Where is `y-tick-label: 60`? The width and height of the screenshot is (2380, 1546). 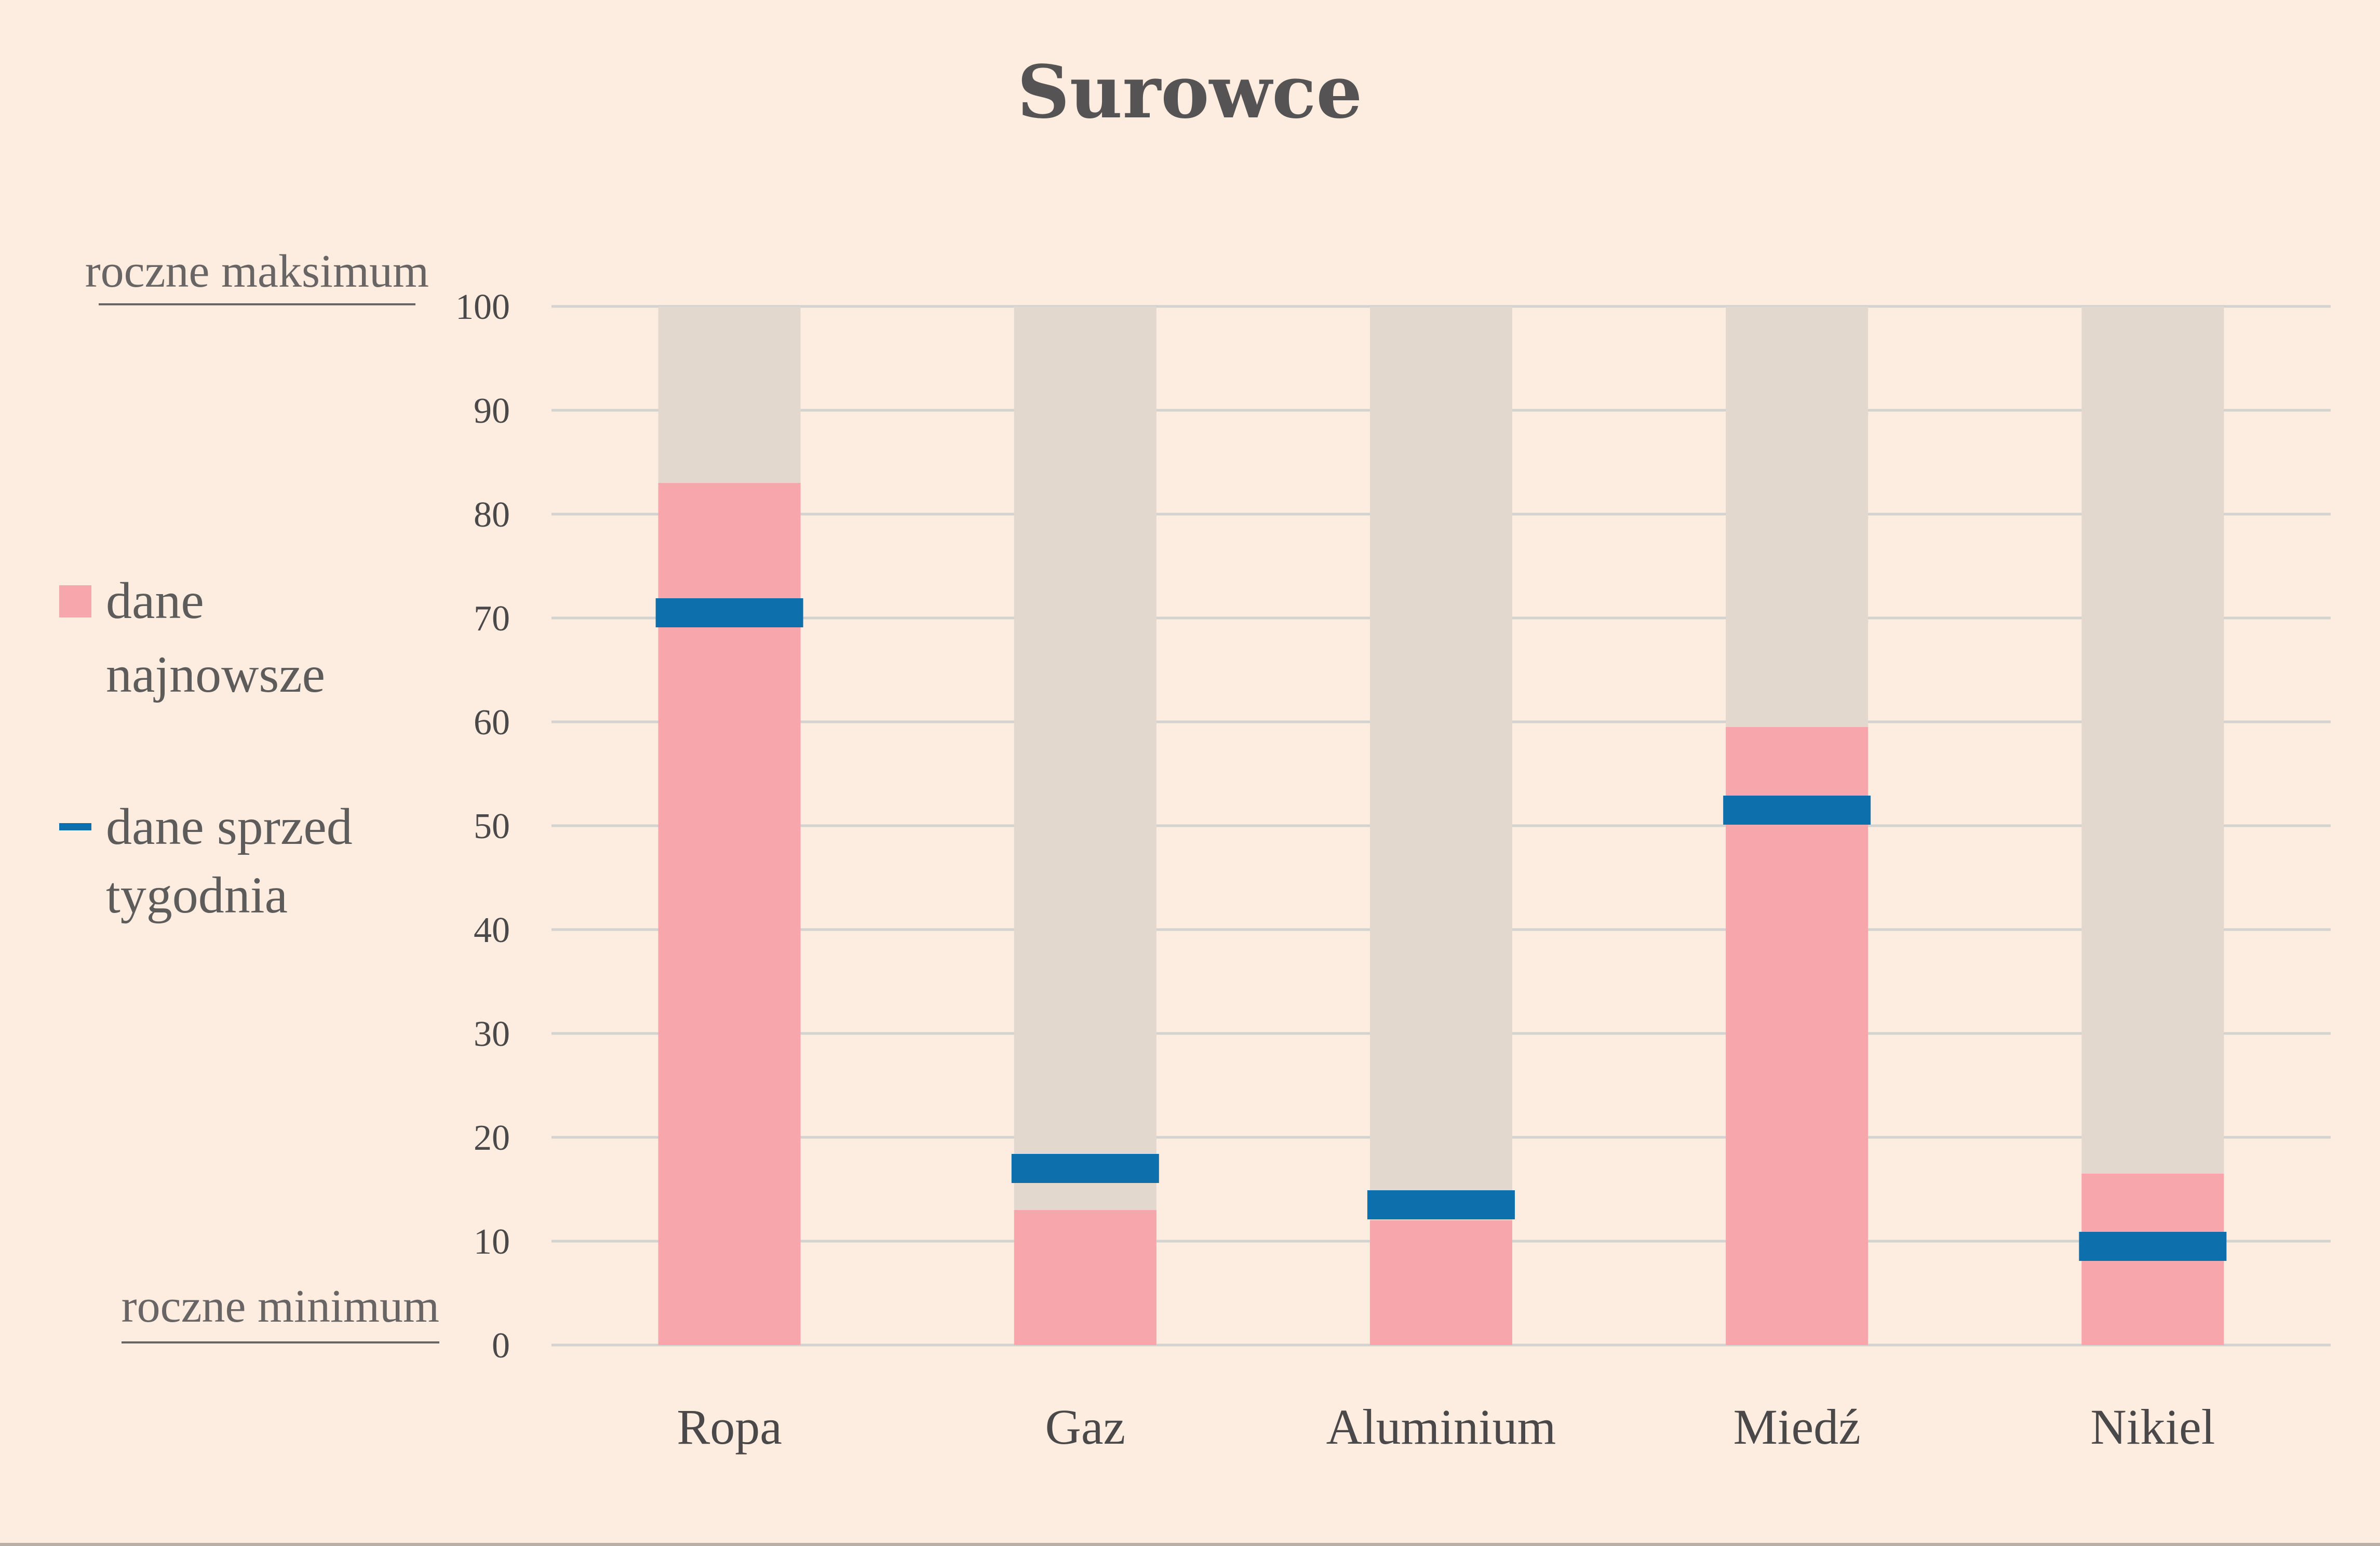 y-tick-label: 60 is located at coordinates (492, 723).